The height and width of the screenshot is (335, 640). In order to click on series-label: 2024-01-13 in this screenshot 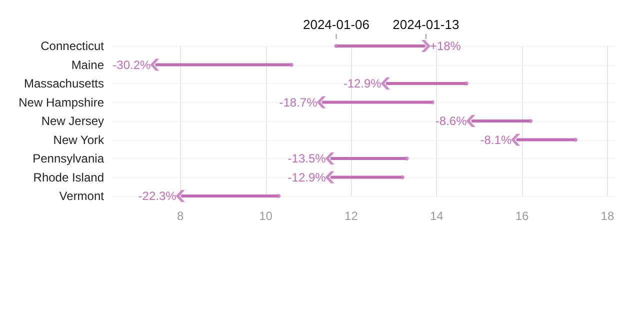, I will do `click(426, 24)`.